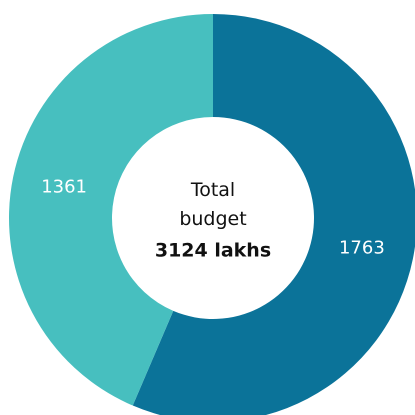 Image resolution: width=415 pixels, height=415 pixels. What do you see at coordinates (64, 186) in the screenshot?
I see `slice-label: 1361` at bounding box center [64, 186].